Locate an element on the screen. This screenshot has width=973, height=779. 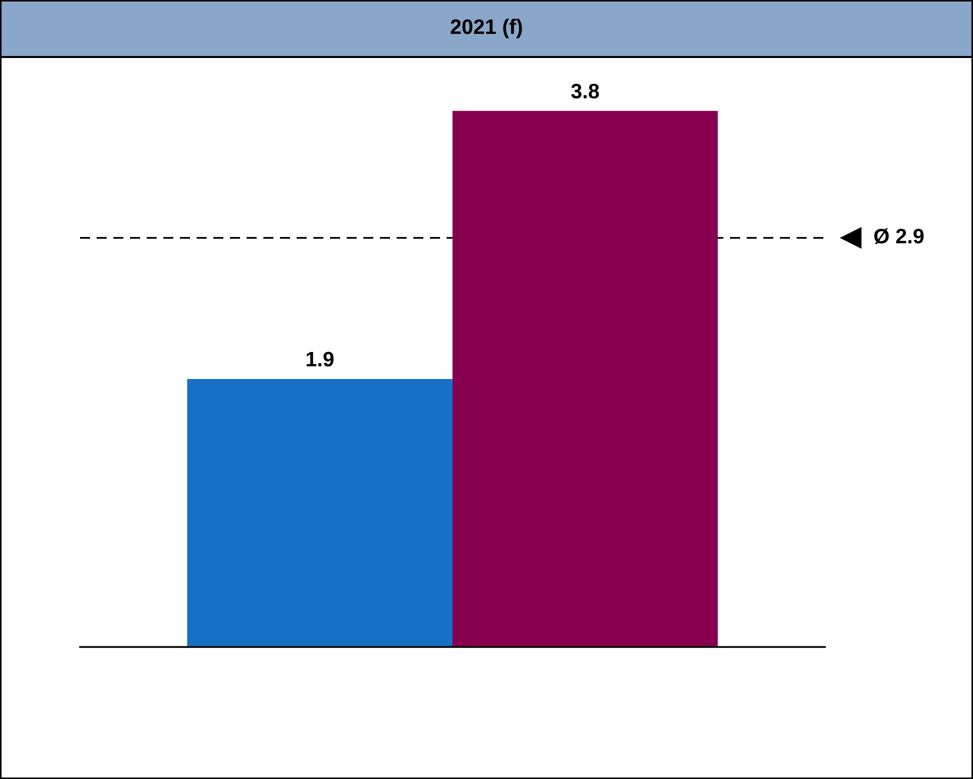
data-label: 1.9 is located at coordinates (320, 359).